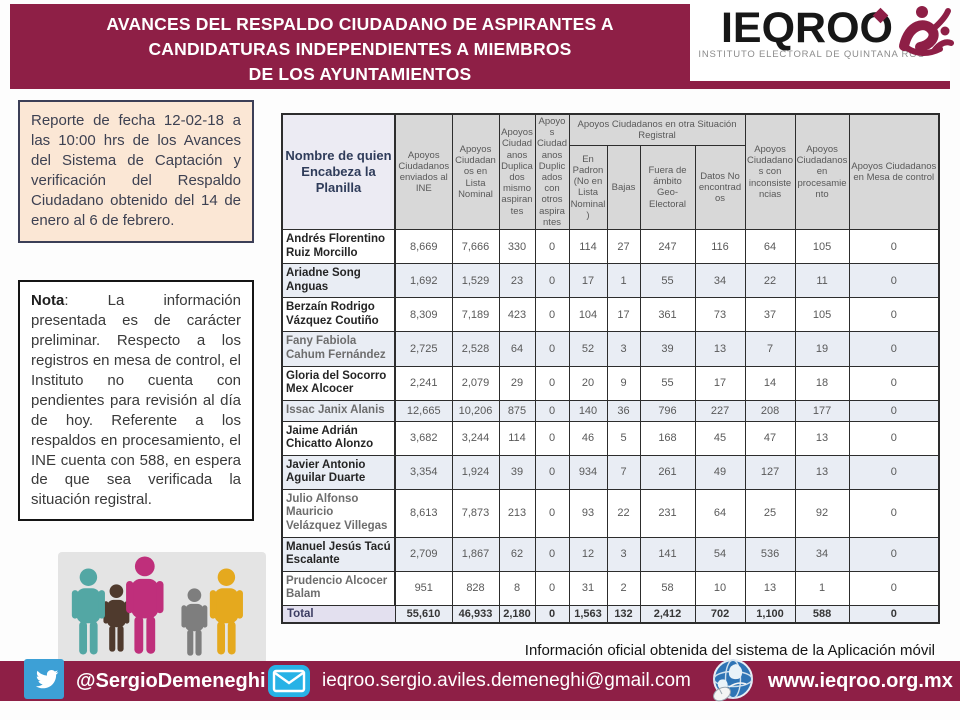 This screenshot has width=960, height=720. What do you see at coordinates (423, 438) in the screenshot?
I see `value-cell: 3,682` at bounding box center [423, 438].